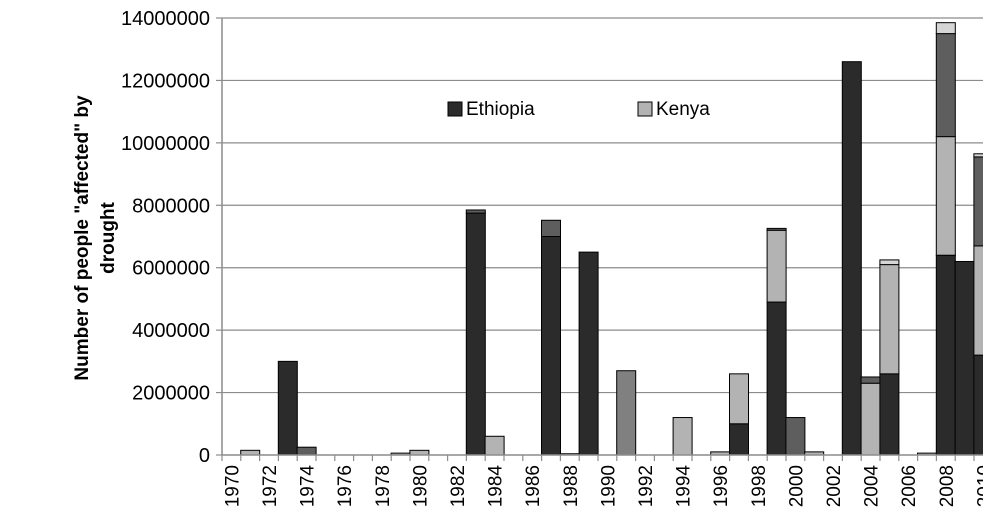 The width and height of the screenshot is (983, 527). Describe the element at coordinates (455, 109) in the screenshot. I see `legend-swatch-ethiopia` at that location.